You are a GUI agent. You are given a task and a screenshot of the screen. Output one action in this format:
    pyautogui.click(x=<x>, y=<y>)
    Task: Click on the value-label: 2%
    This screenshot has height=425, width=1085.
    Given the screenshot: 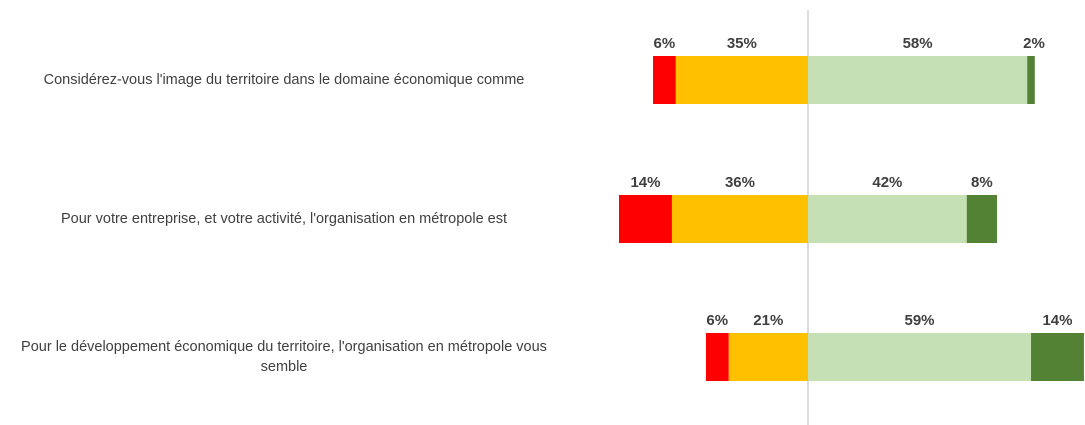 What is the action you would take?
    pyautogui.click(x=1034, y=43)
    